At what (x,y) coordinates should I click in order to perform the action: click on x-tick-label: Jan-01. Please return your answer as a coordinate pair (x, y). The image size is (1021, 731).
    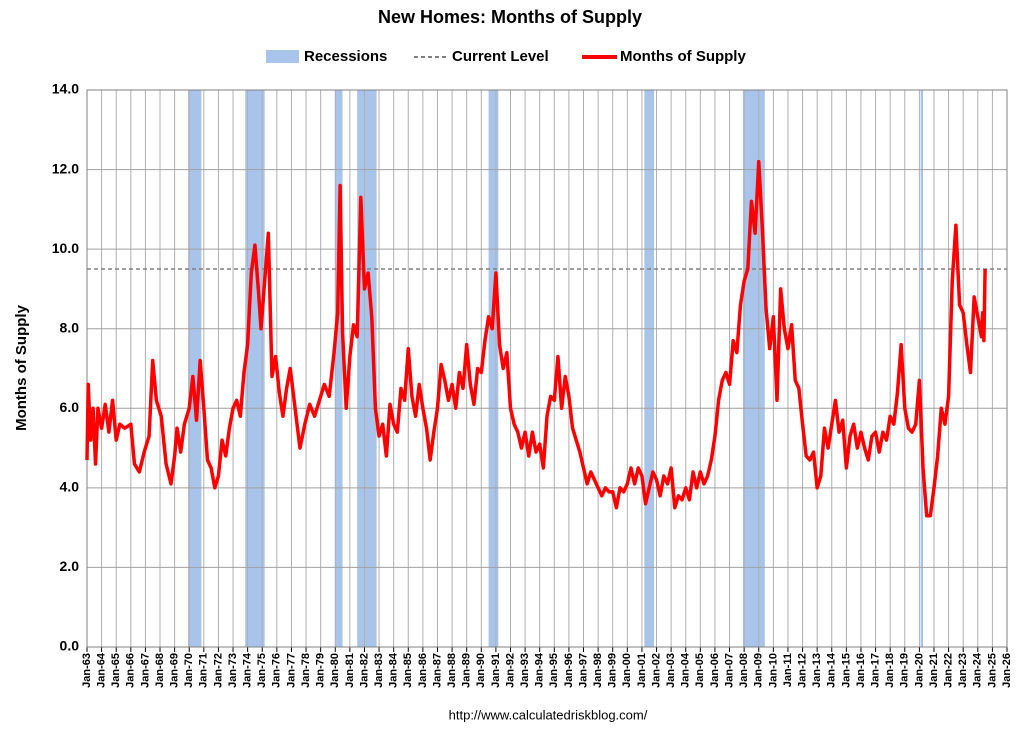
    Looking at the image, I should click on (642, 670).